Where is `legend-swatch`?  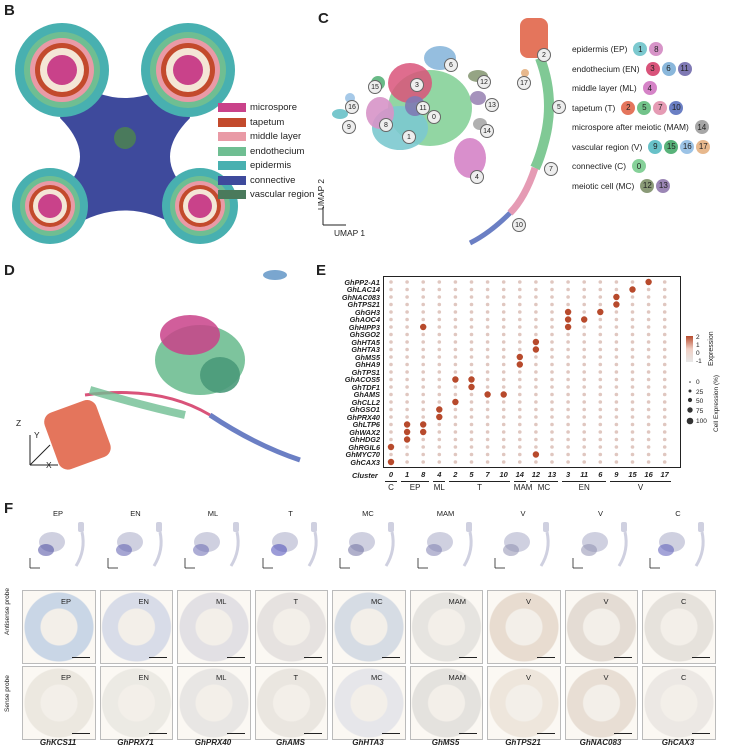 legend-swatch is located at coordinates (232, 194).